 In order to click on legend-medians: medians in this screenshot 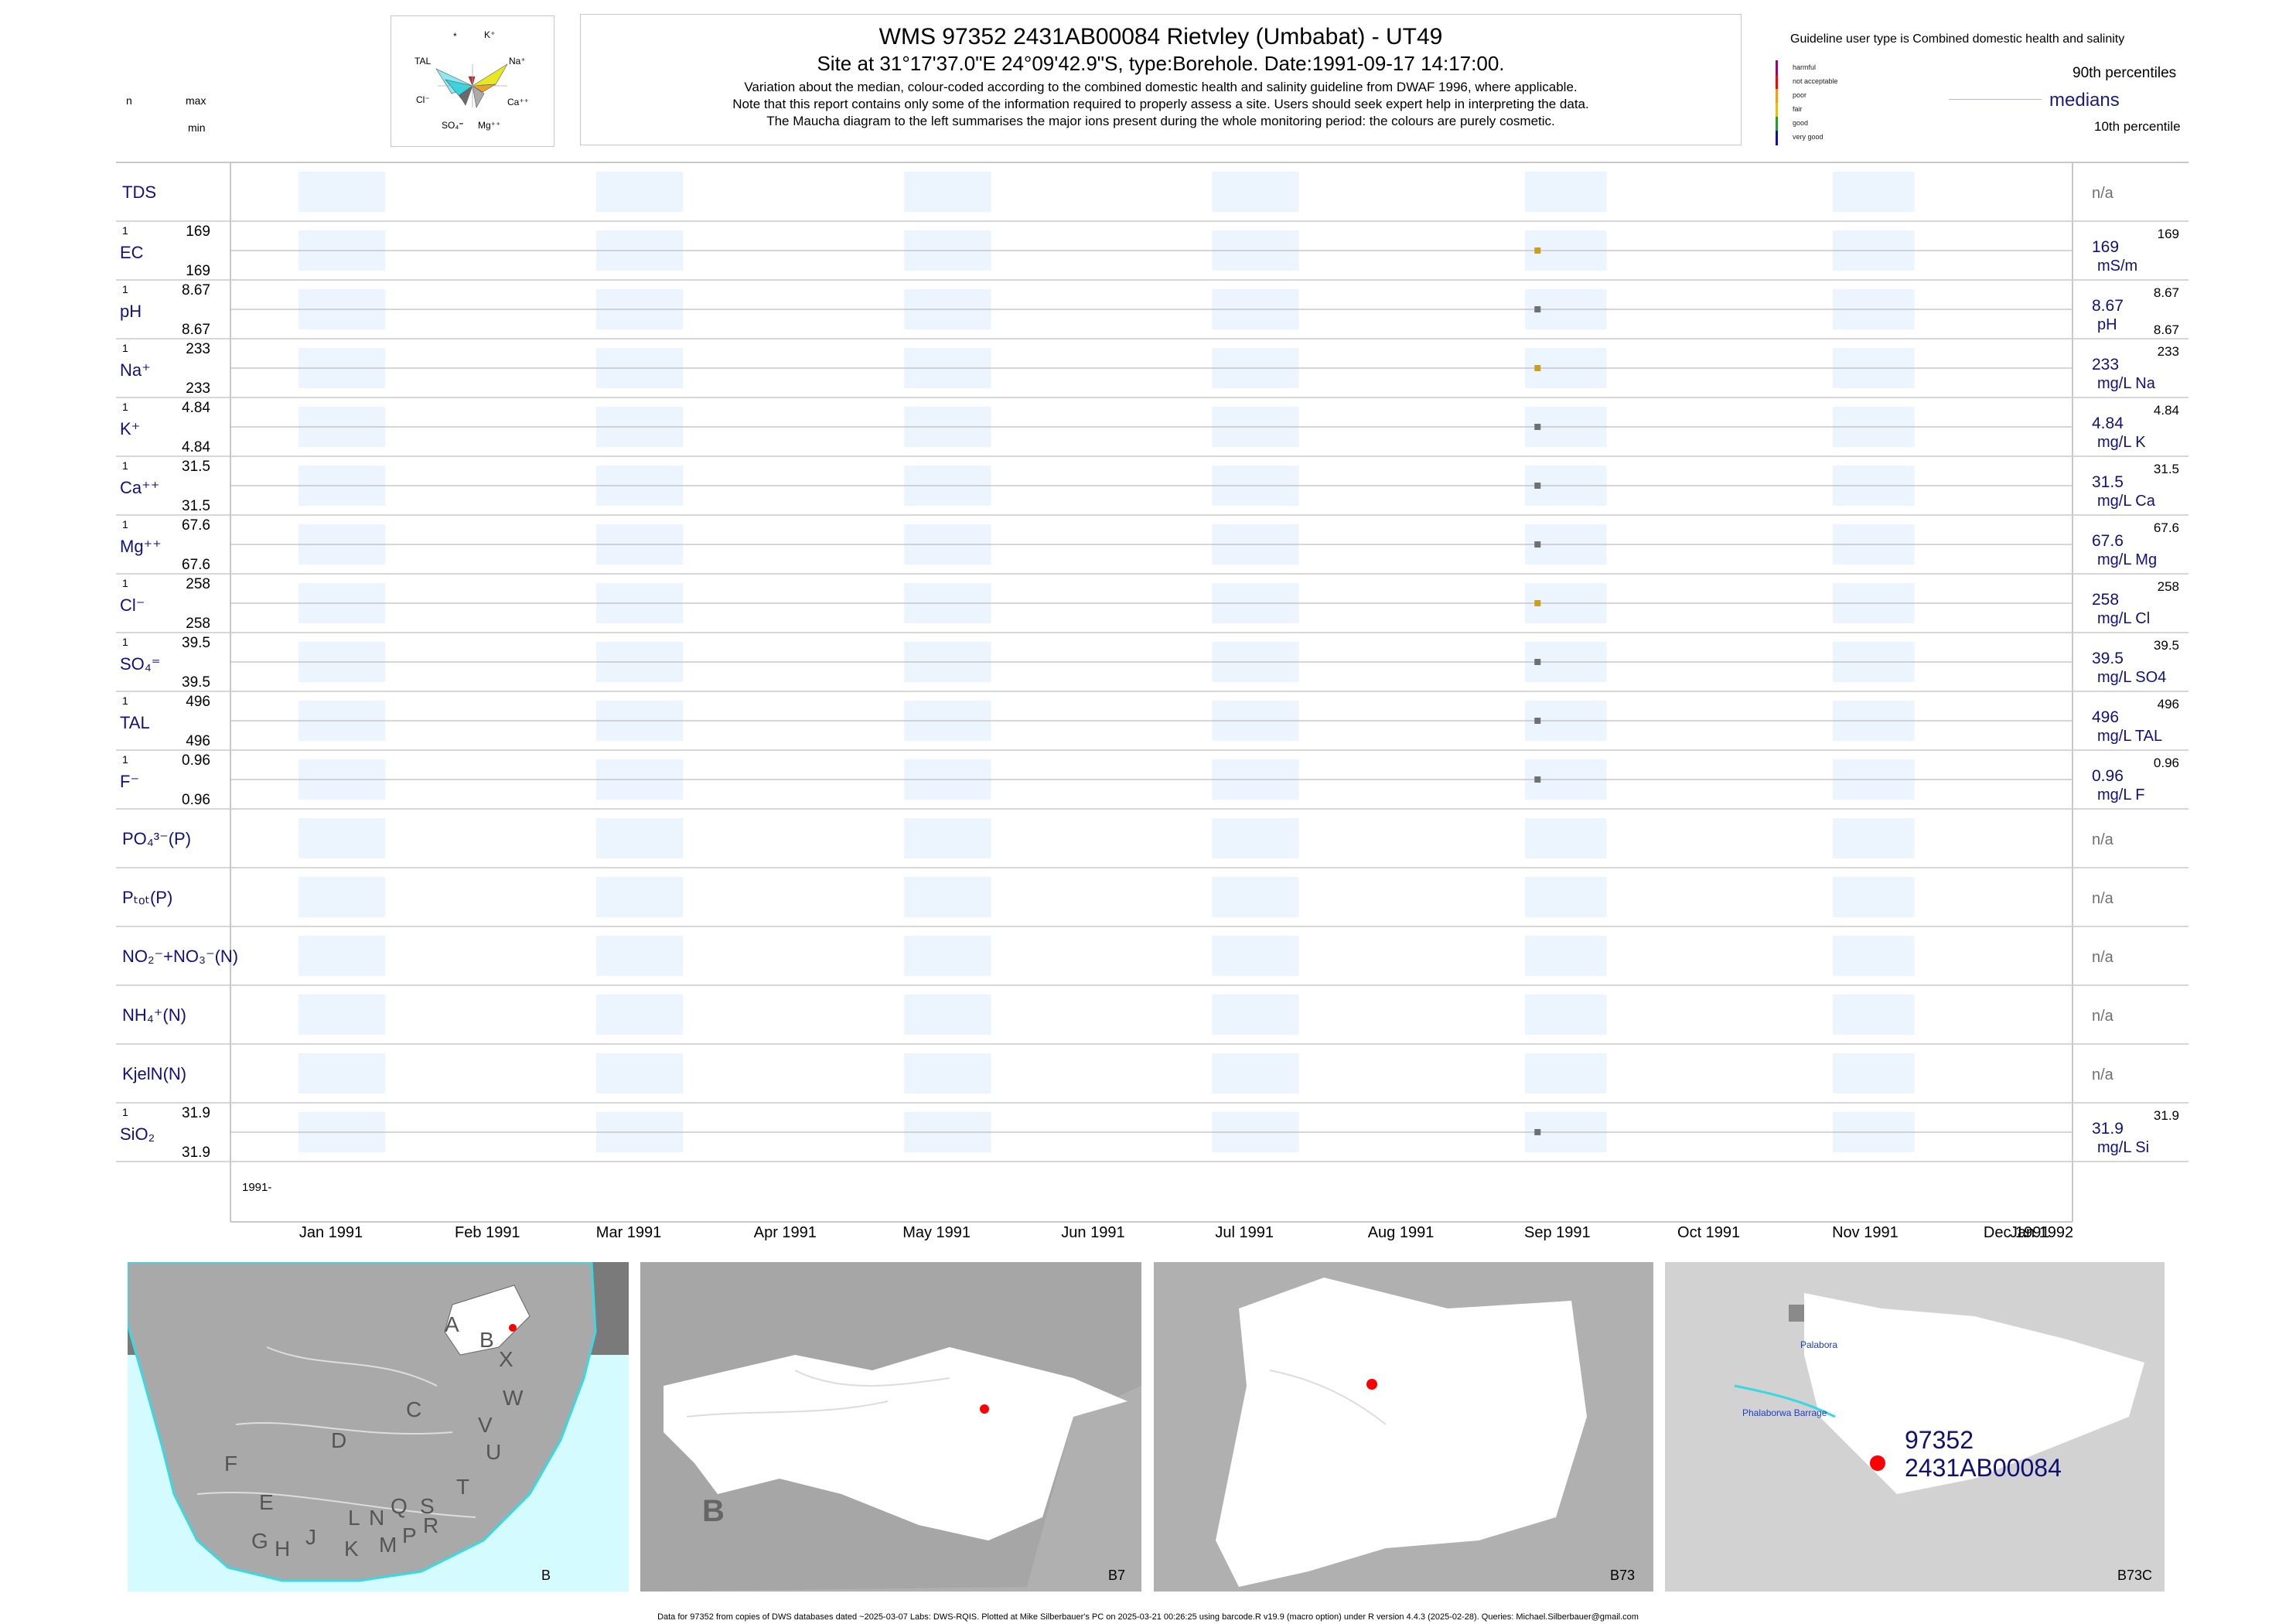, I will do `click(2084, 100)`.